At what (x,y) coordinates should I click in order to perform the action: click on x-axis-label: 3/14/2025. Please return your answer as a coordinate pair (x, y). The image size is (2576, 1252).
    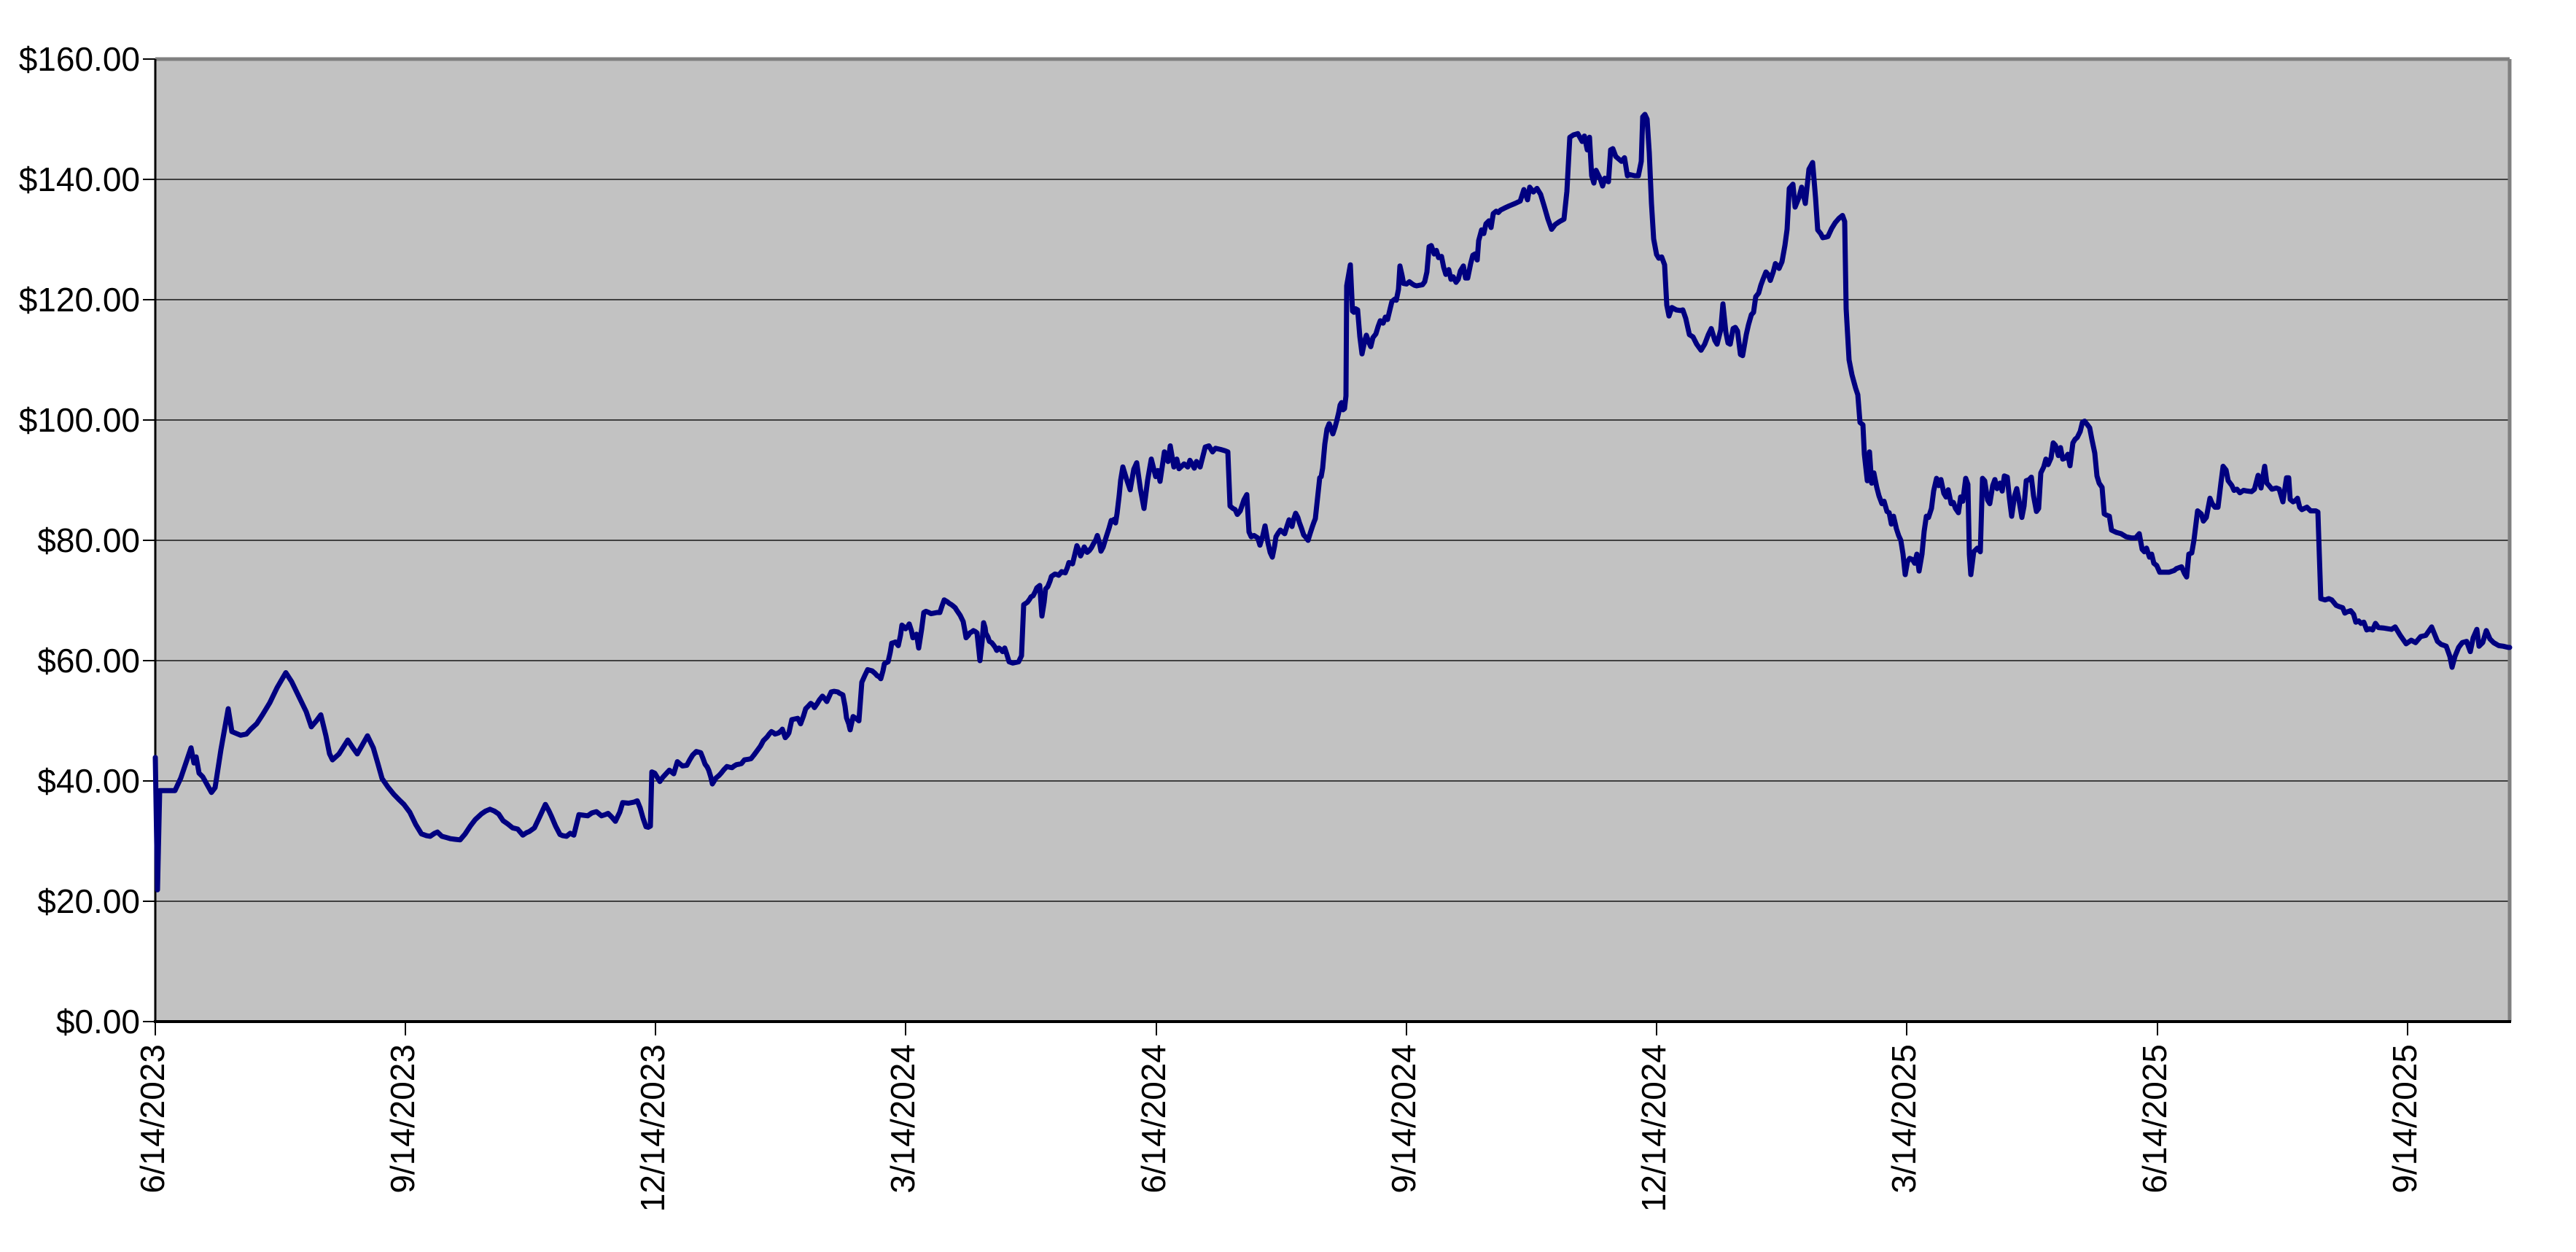
    Looking at the image, I should click on (1904, 1119).